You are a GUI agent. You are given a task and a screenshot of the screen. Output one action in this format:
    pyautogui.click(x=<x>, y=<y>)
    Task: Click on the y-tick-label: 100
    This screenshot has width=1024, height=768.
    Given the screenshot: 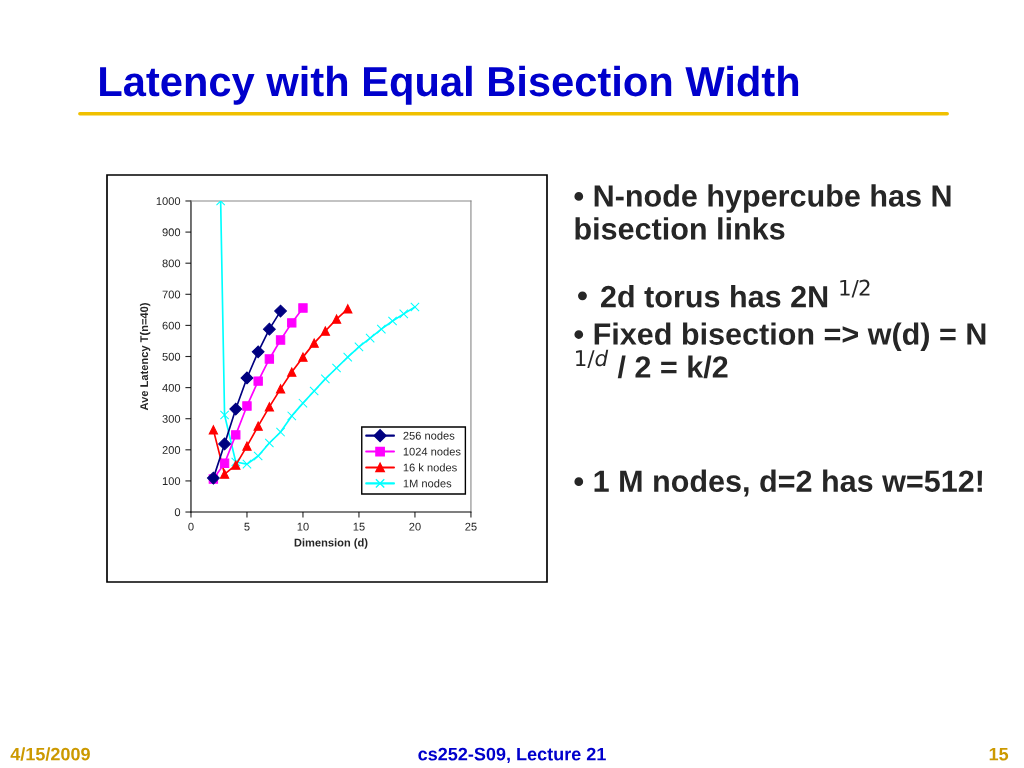 What is the action you would take?
    pyautogui.click(x=171, y=481)
    